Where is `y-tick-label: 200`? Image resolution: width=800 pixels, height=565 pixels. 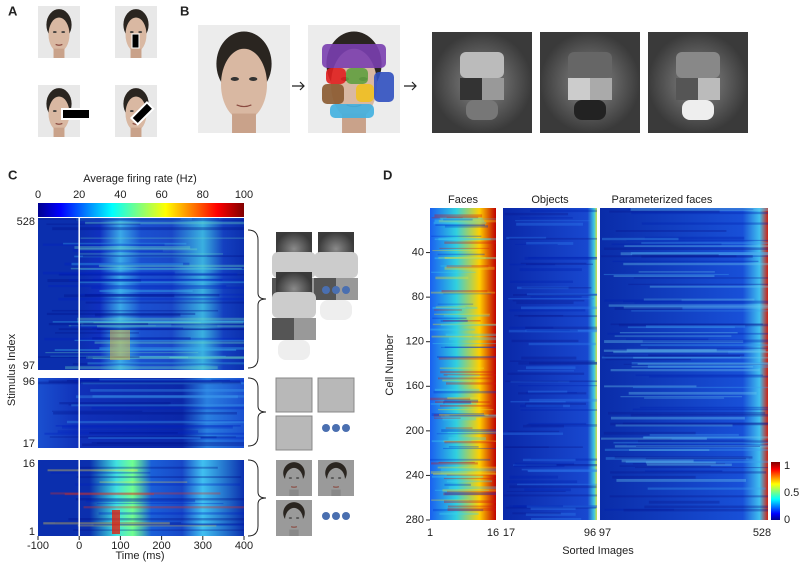
y-tick-label: 200 is located at coordinates (415, 431).